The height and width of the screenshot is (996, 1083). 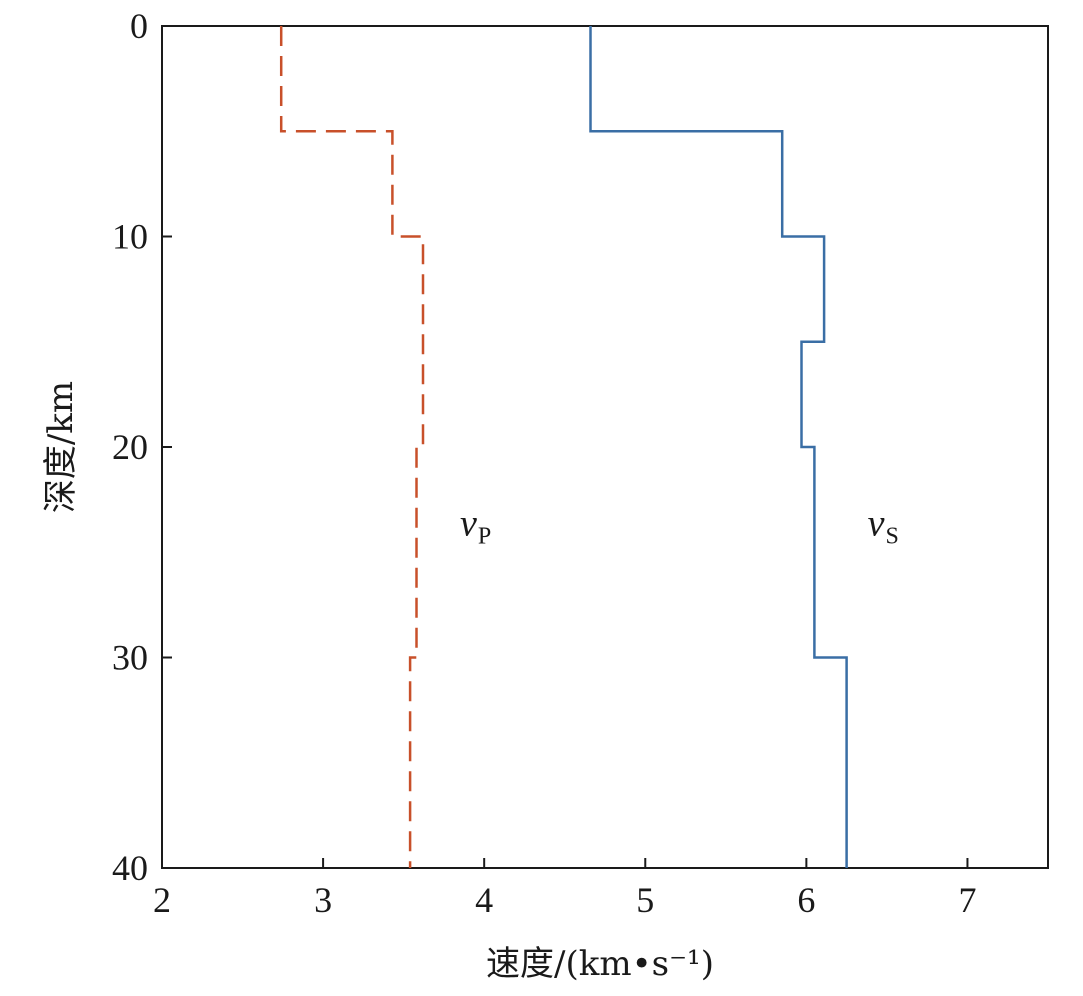 I want to click on x-tick-label: 7, so click(x=967, y=900).